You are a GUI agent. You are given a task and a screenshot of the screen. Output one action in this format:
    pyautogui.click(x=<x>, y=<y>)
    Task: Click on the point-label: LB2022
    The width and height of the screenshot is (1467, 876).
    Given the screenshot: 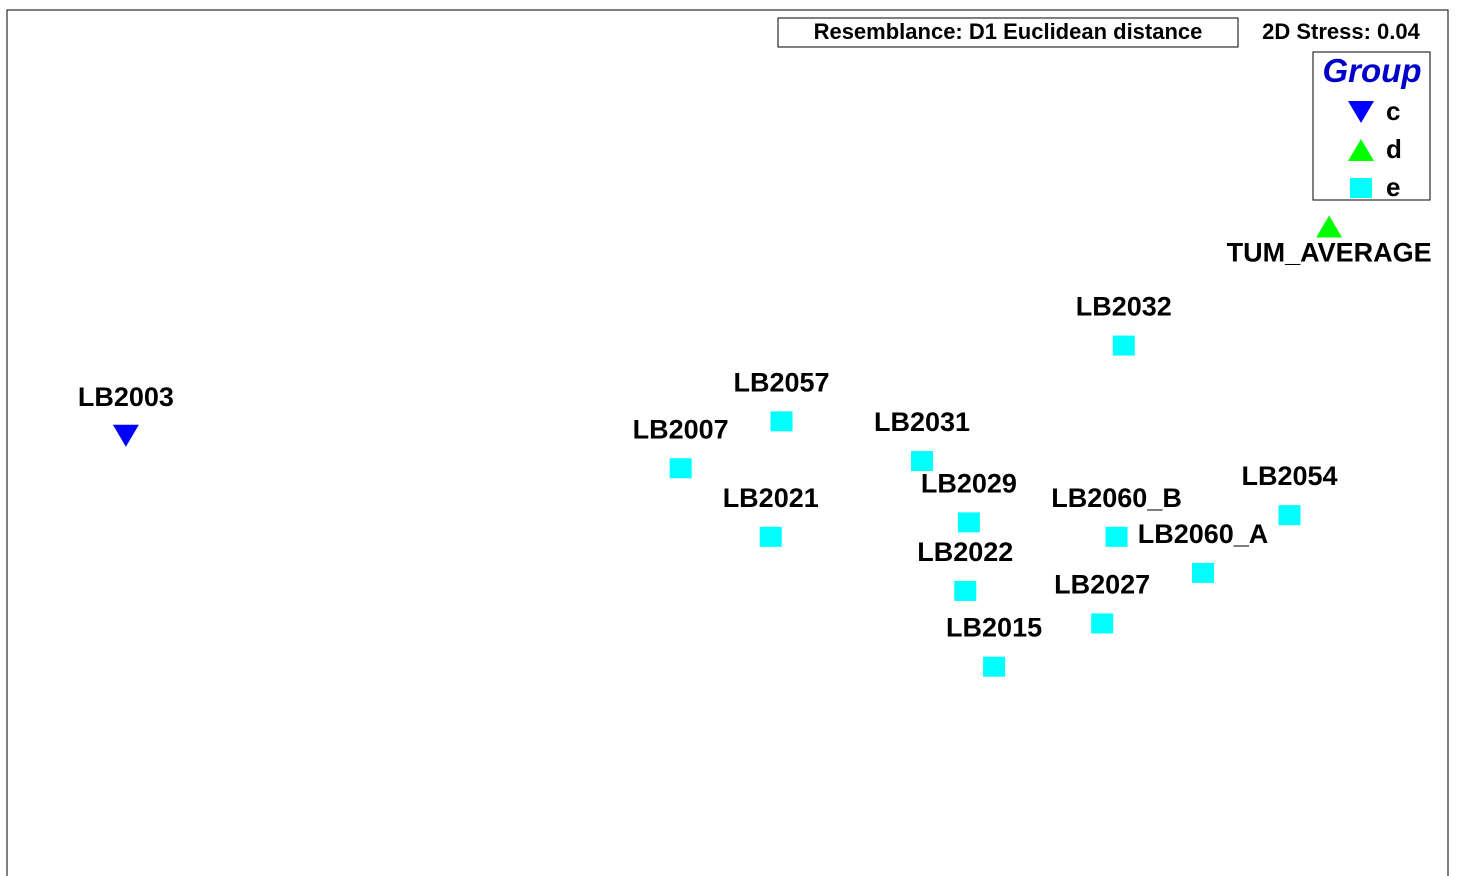 What is the action you would take?
    pyautogui.click(x=965, y=552)
    